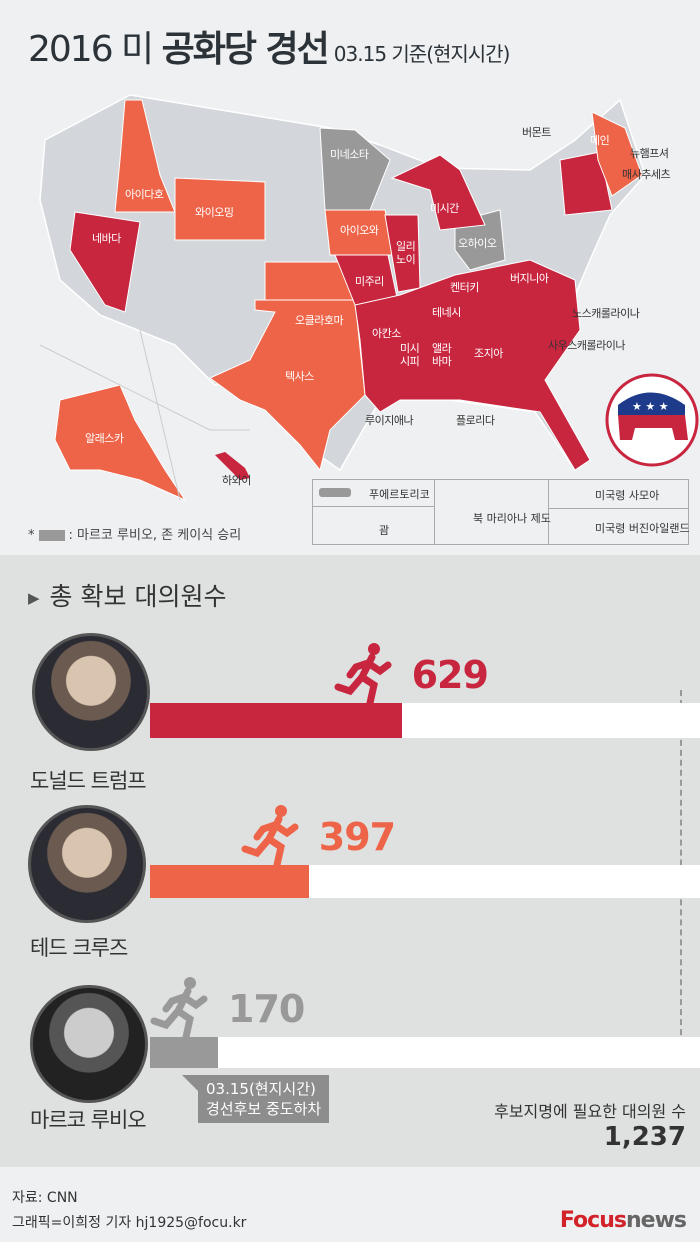 The width and height of the screenshot is (700, 1242). I want to click on label-missouri: 미주리, so click(369, 281).